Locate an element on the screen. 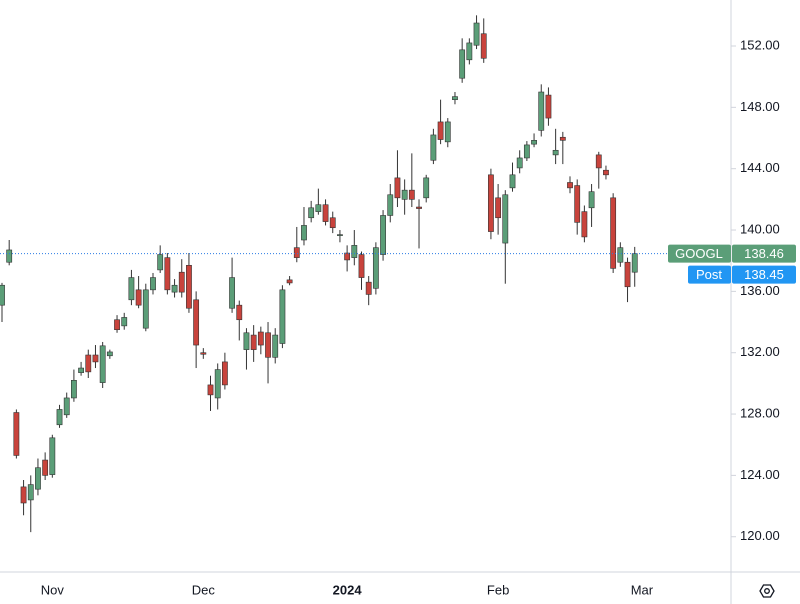  settings-button is located at coordinates (767, 591).